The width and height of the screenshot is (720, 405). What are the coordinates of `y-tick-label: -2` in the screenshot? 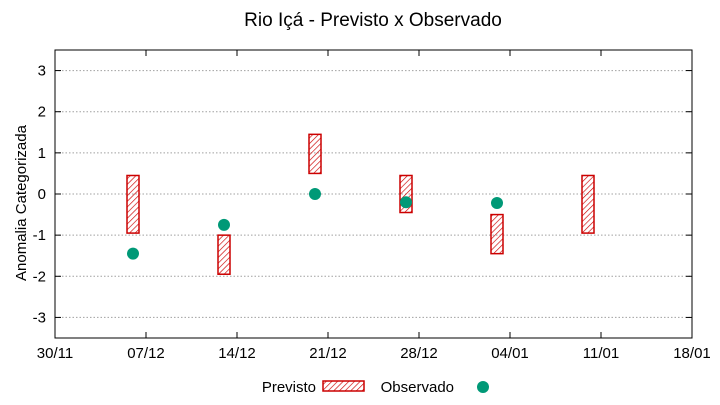 It's located at (39, 276).